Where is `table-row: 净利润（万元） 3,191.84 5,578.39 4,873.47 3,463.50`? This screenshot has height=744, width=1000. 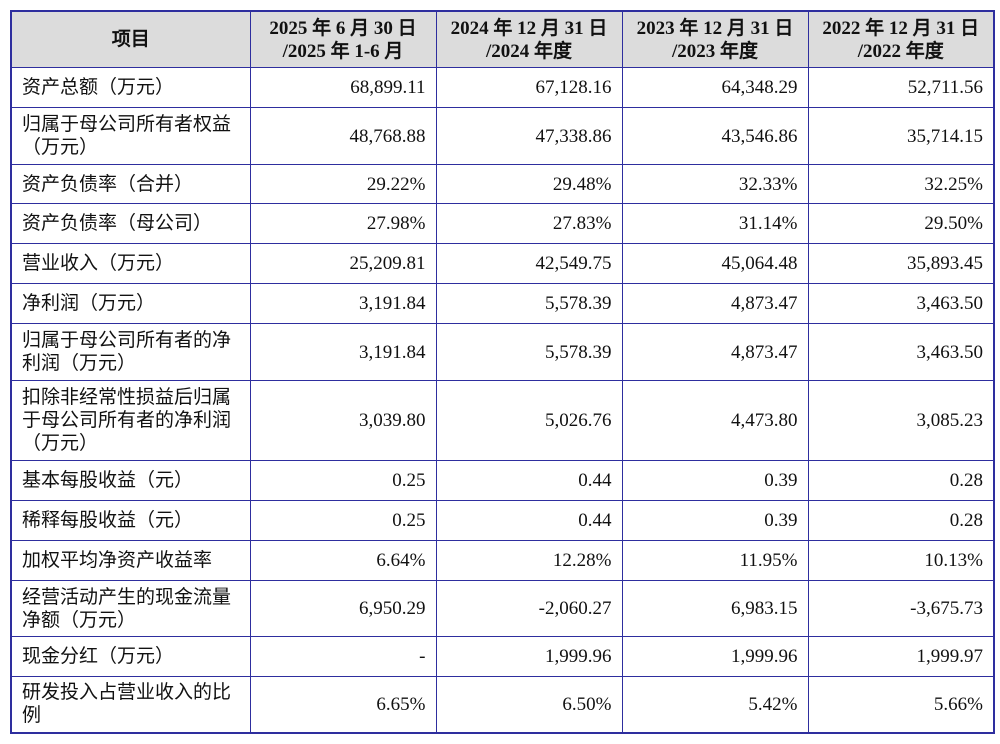
table-row: 净利润（万元） 3,191.84 5,578.39 4,873.47 3,463.50 is located at coordinates (502, 303).